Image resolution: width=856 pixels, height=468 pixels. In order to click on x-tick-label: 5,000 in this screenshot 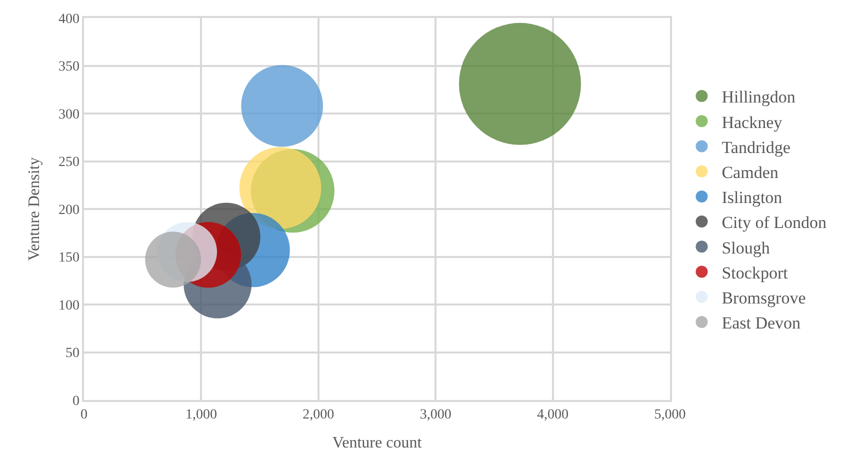, I will do `click(670, 415)`.